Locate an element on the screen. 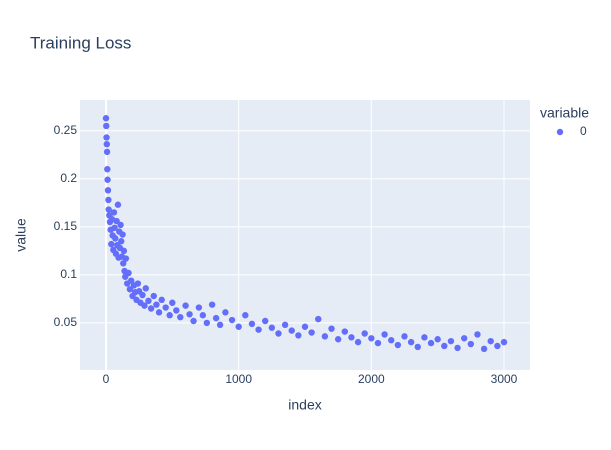  x-tick-label: 2000 is located at coordinates (371, 379).